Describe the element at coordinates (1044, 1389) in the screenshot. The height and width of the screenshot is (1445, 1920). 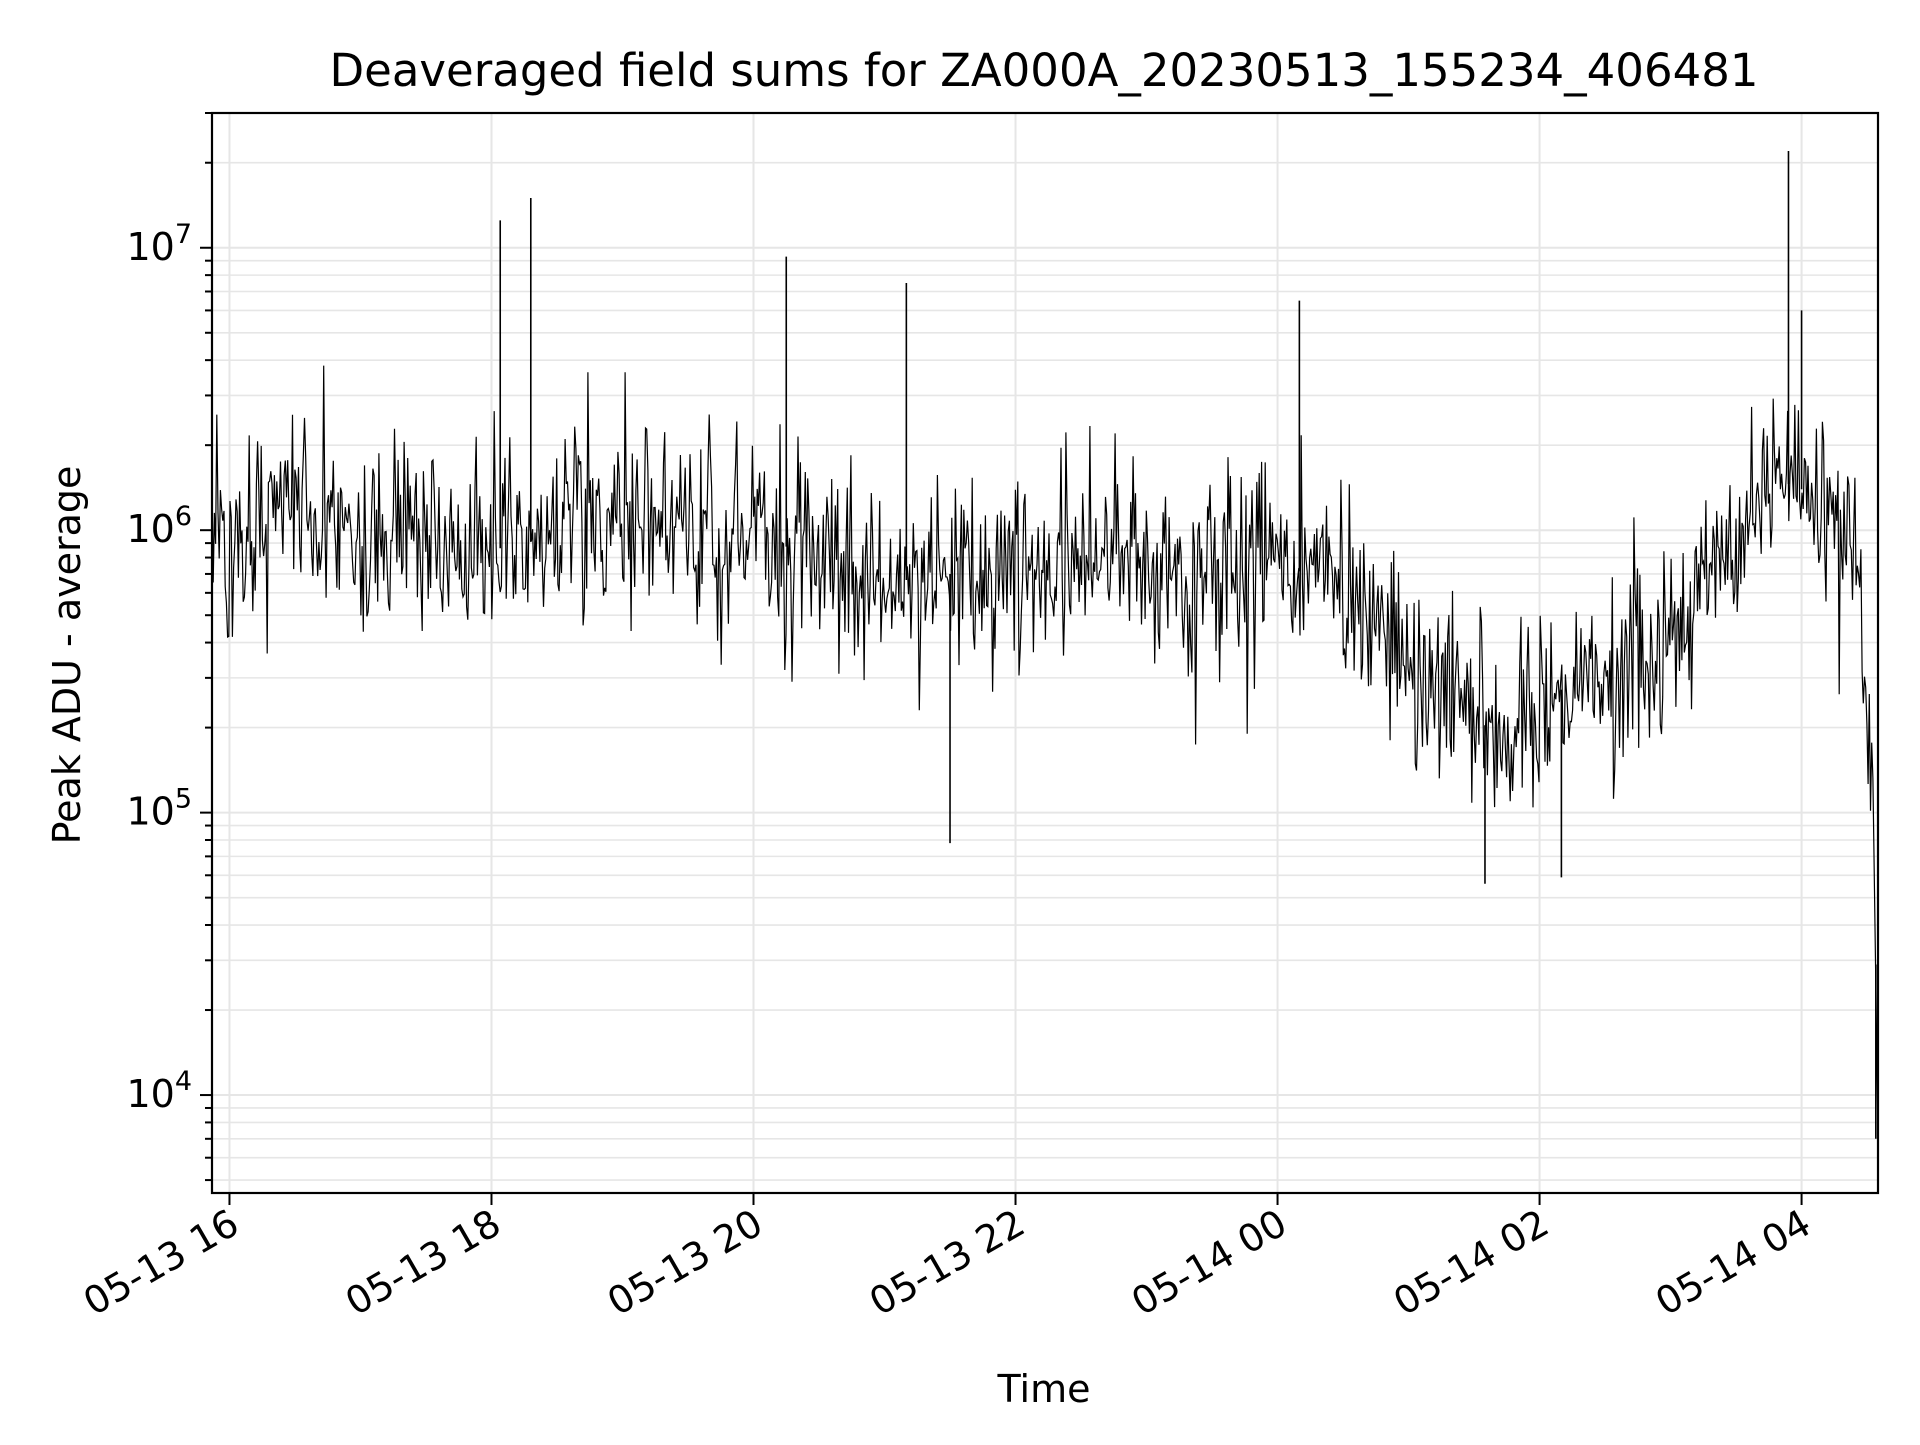
I see `x-axis-label: Time` at that location.